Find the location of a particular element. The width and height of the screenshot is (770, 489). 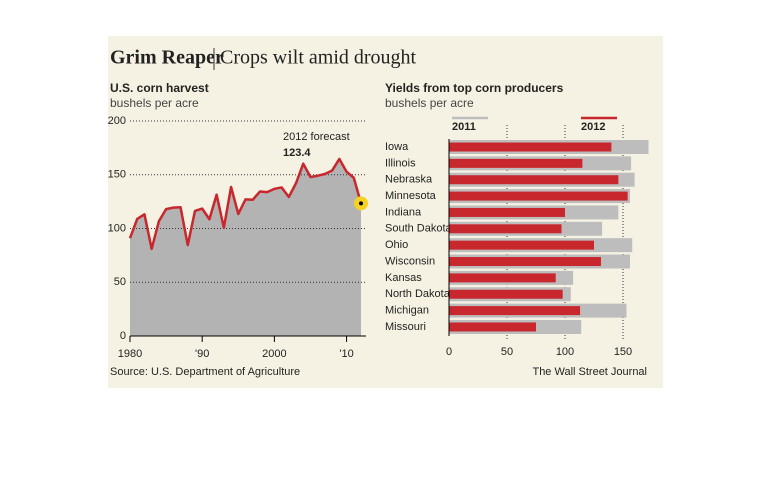

x-tick-label: 1980 is located at coordinates (130, 354).